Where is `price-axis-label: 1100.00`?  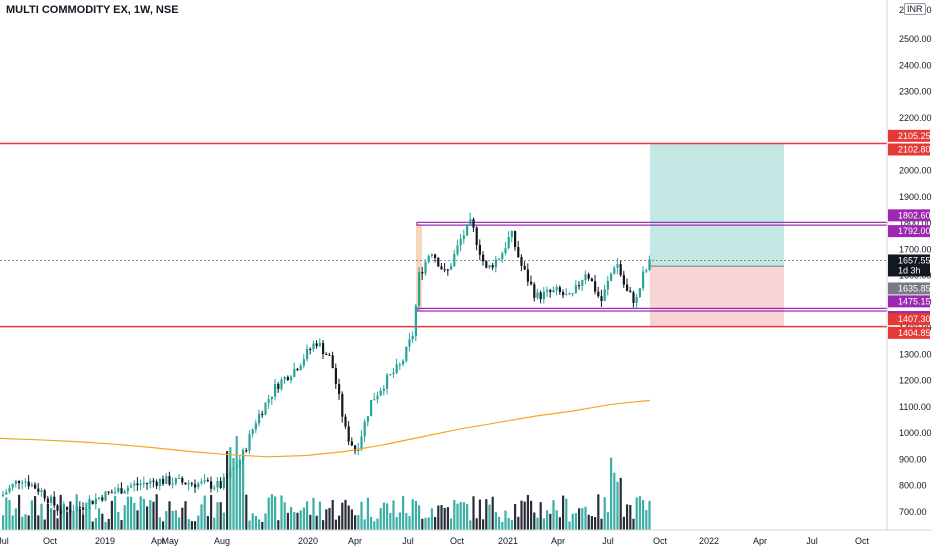 price-axis-label: 1100.00 is located at coordinates (915, 407).